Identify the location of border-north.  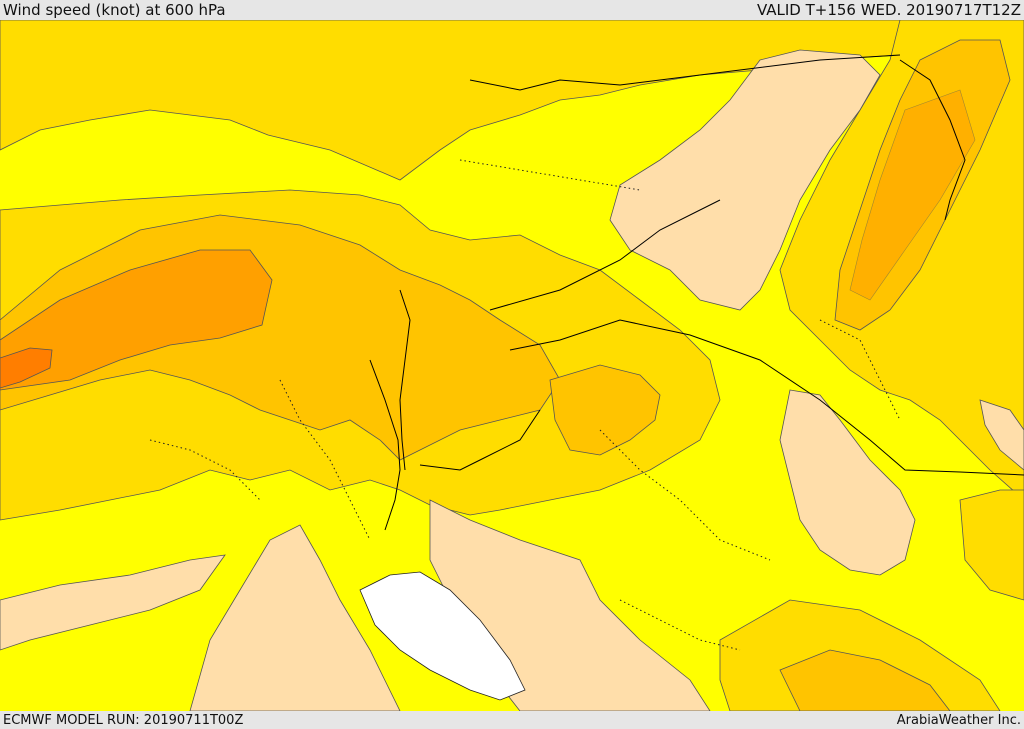
(685, 72).